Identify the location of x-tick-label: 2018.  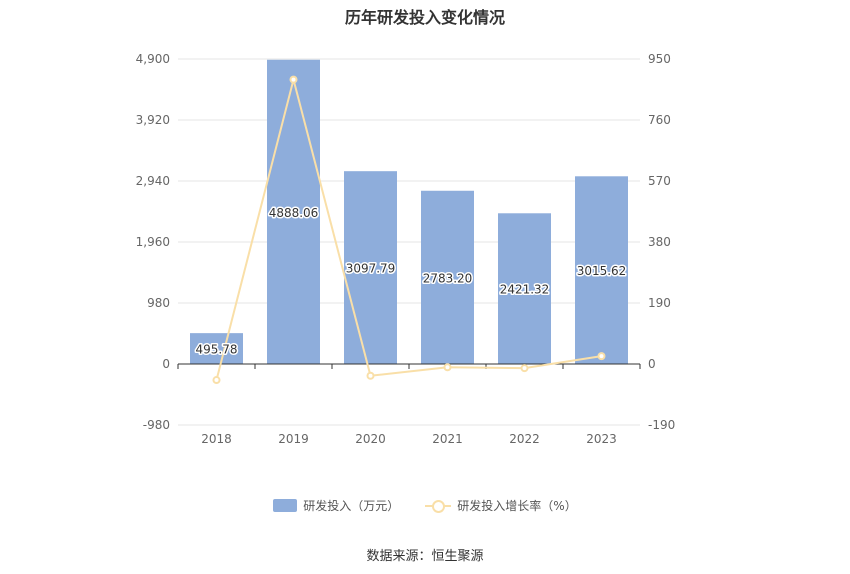
(216, 439).